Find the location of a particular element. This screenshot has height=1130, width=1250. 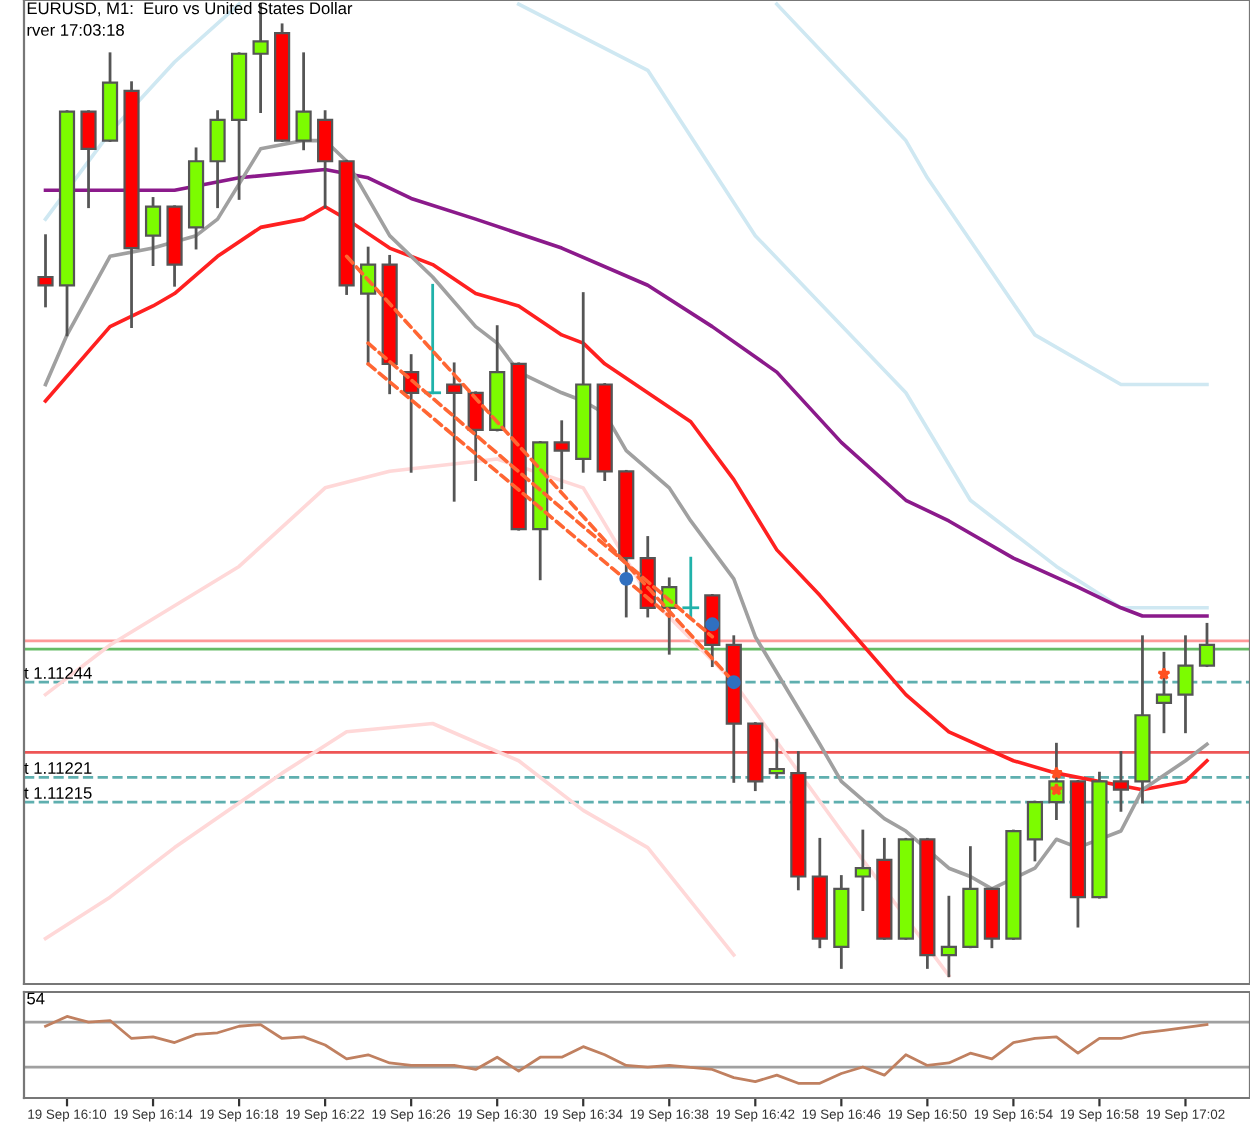

annotation: rver 17:03:18 is located at coordinates (75, 30).